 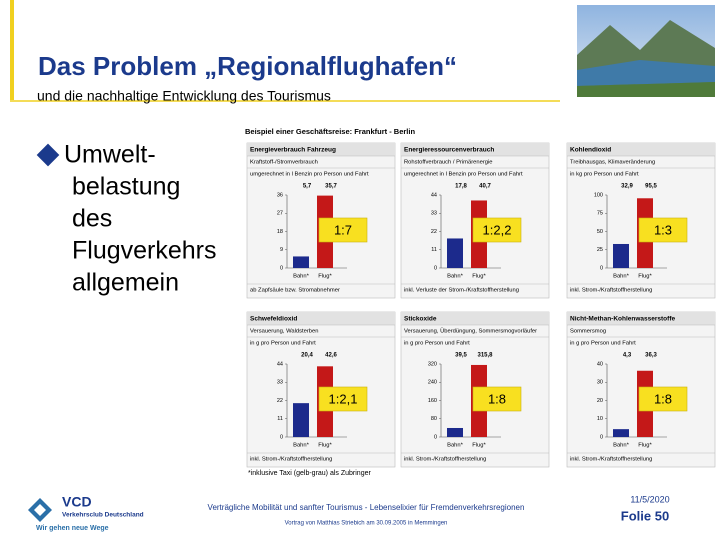 What do you see at coordinates (600, 419) in the screenshot?
I see `y-tick-label: 10` at bounding box center [600, 419].